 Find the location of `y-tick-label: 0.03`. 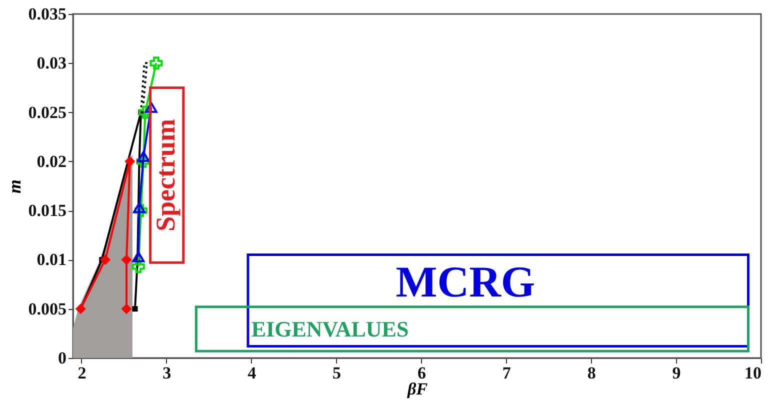

y-tick-label: 0.03 is located at coordinates (51, 63).